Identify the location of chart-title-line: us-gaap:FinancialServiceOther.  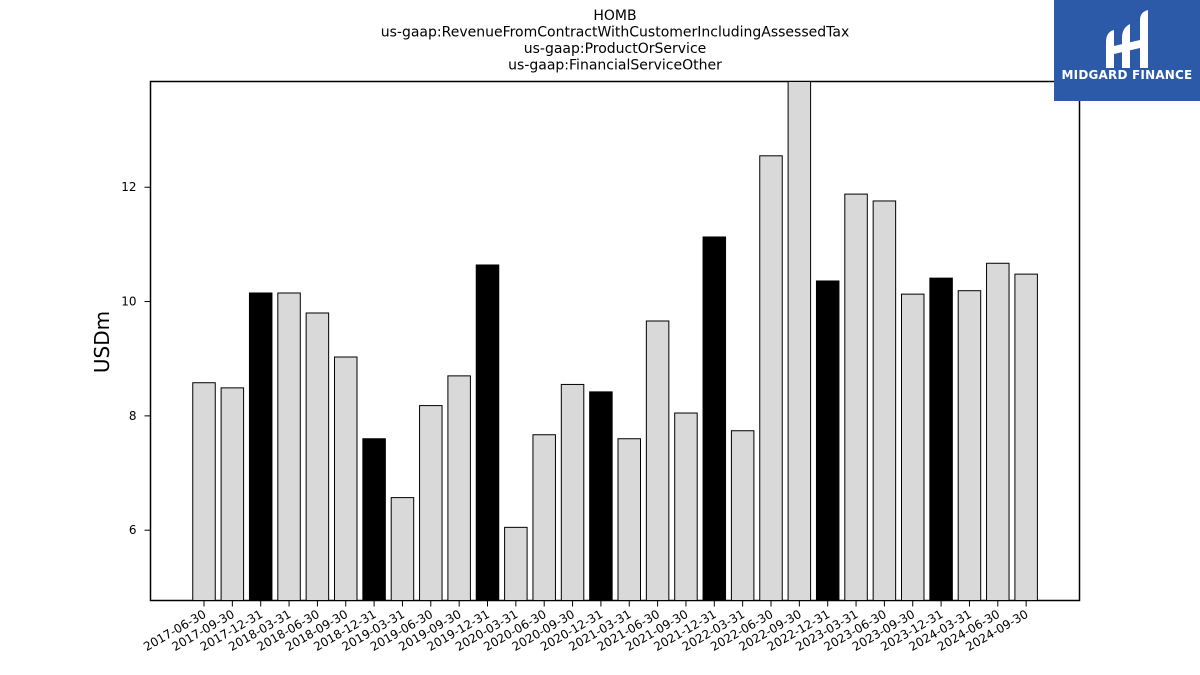
(615, 66).